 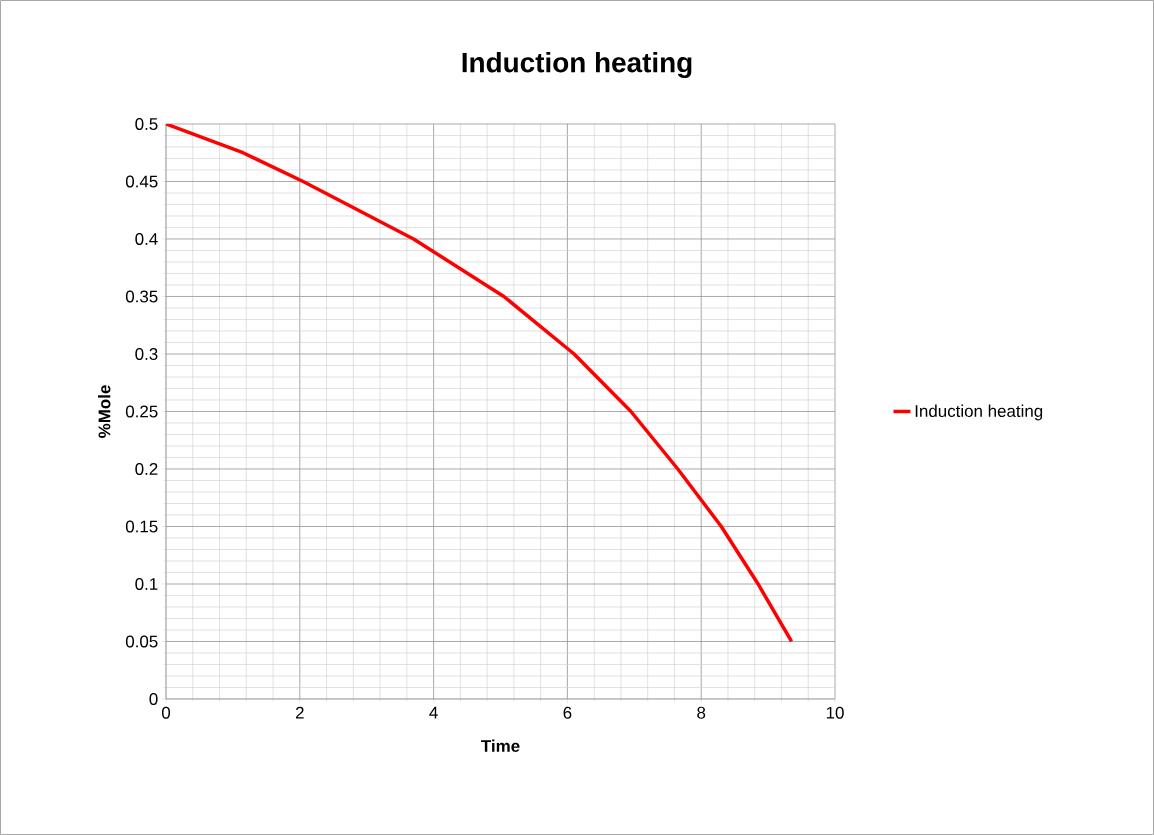 I want to click on y-tick-label: 0.2, so click(x=146, y=468).